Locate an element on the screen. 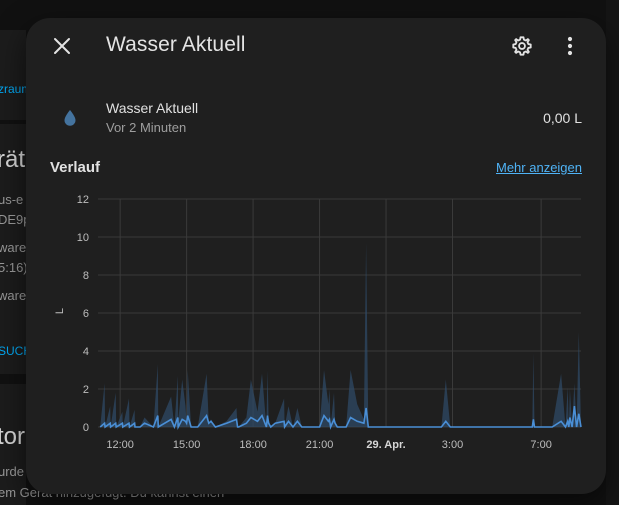 The image size is (619, 505). x-tick-label: 18:00 is located at coordinates (253, 445).